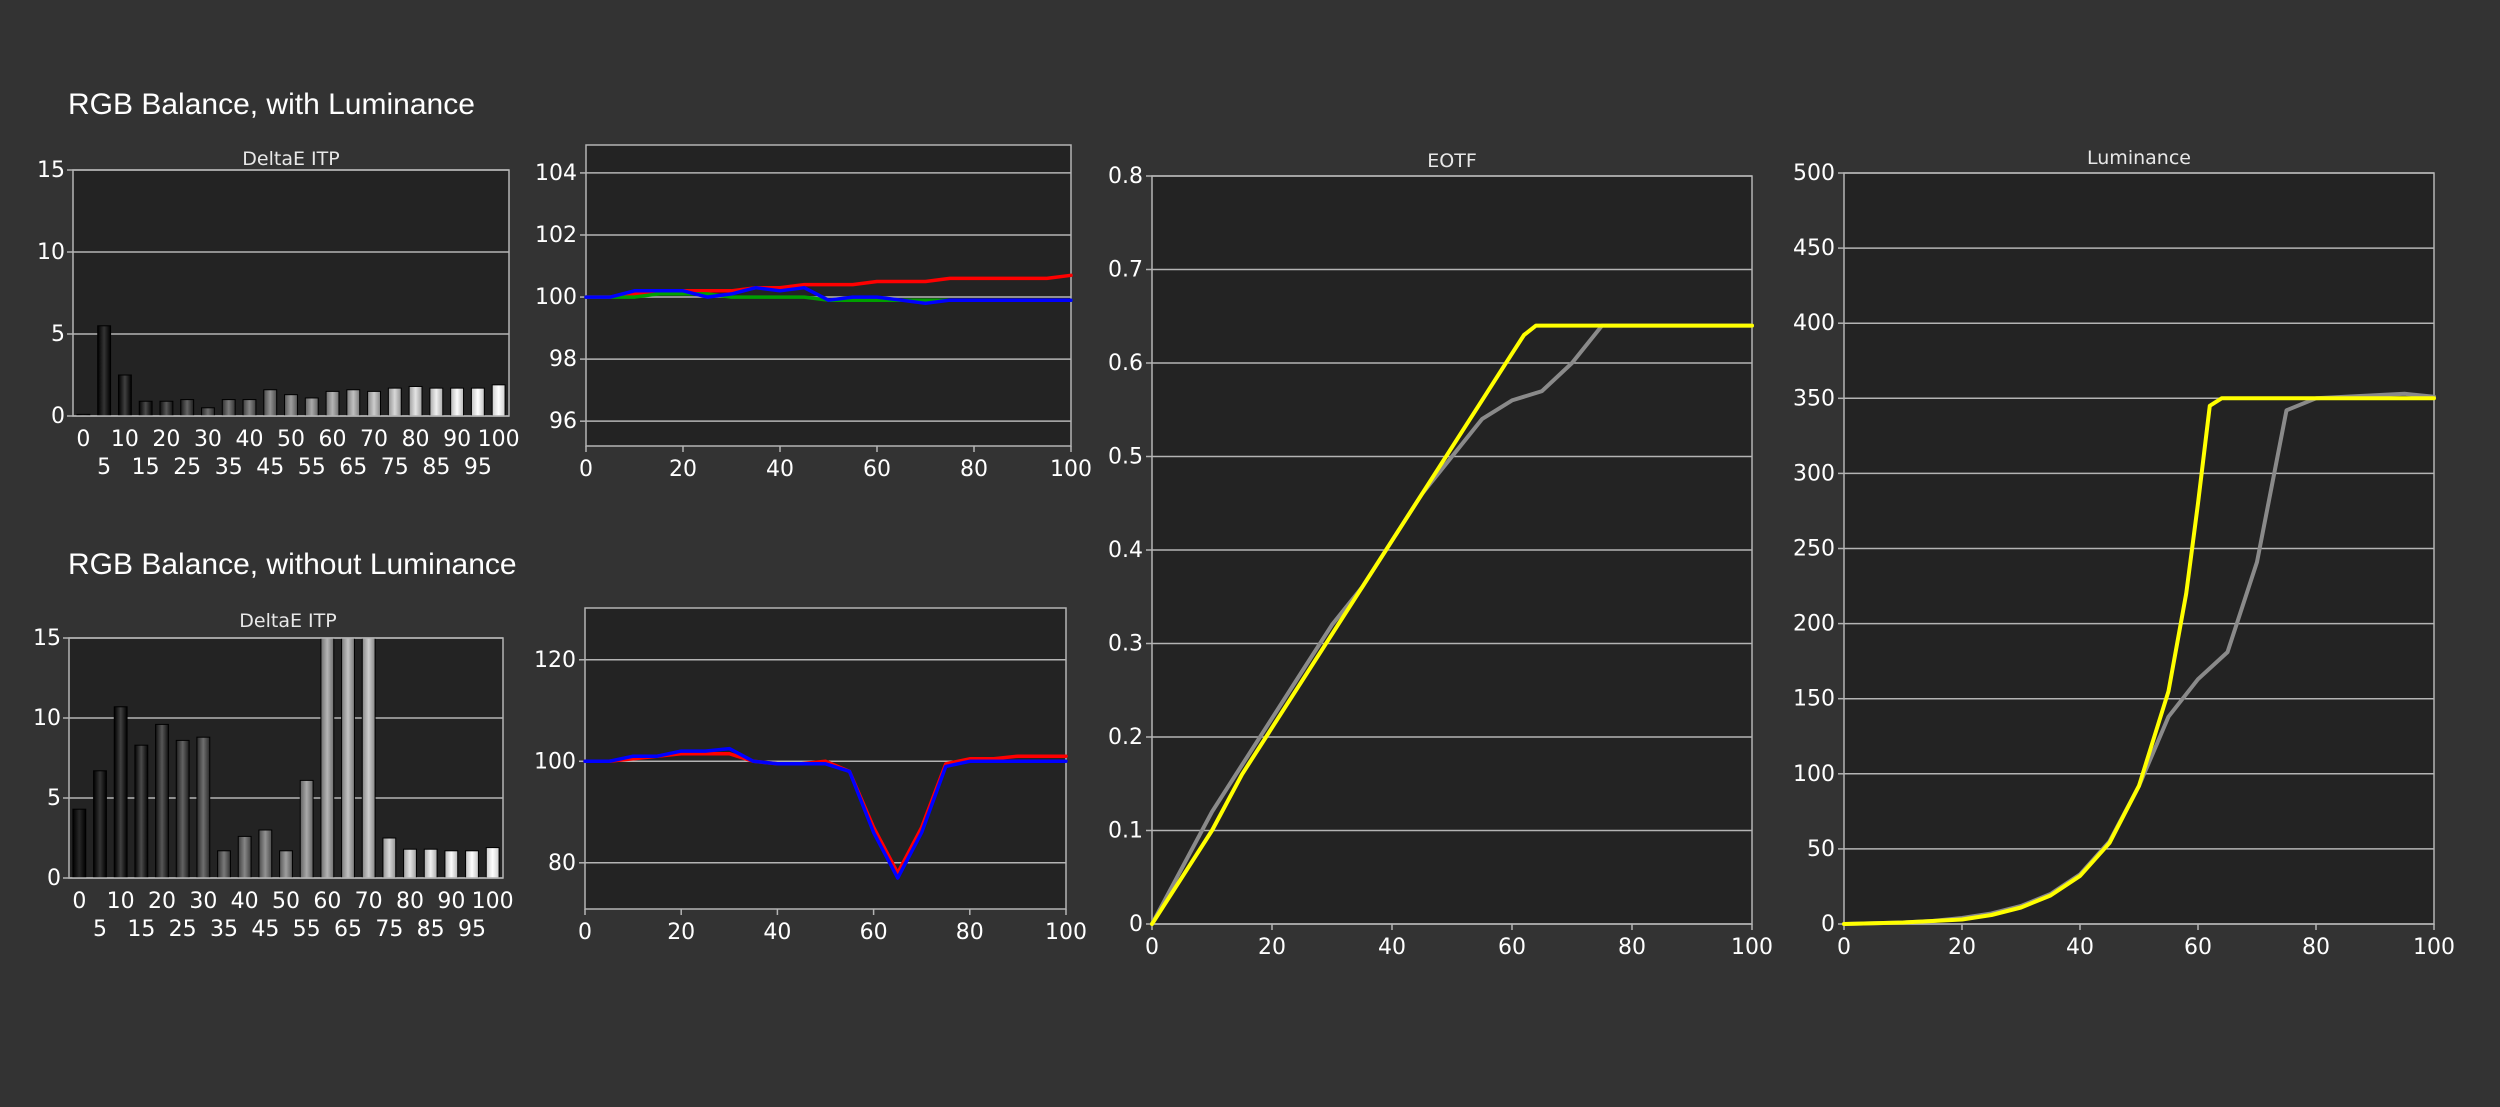 This screenshot has height=1107, width=2500. Describe the element at coordinates (970, 932) in the screenshot. I see `rgb_bottom-xtick-label: 80` at that location.